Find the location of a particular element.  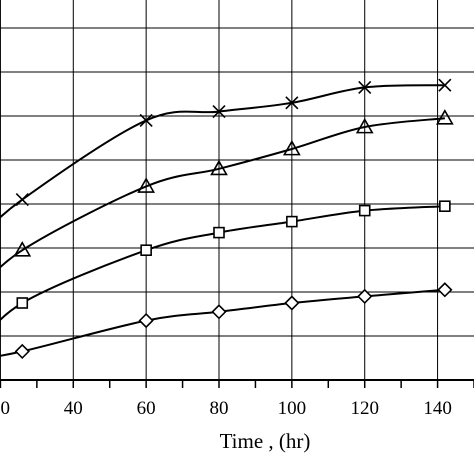

series-1-cross-point-5-stroke-b is located at coordinates (292, 103).